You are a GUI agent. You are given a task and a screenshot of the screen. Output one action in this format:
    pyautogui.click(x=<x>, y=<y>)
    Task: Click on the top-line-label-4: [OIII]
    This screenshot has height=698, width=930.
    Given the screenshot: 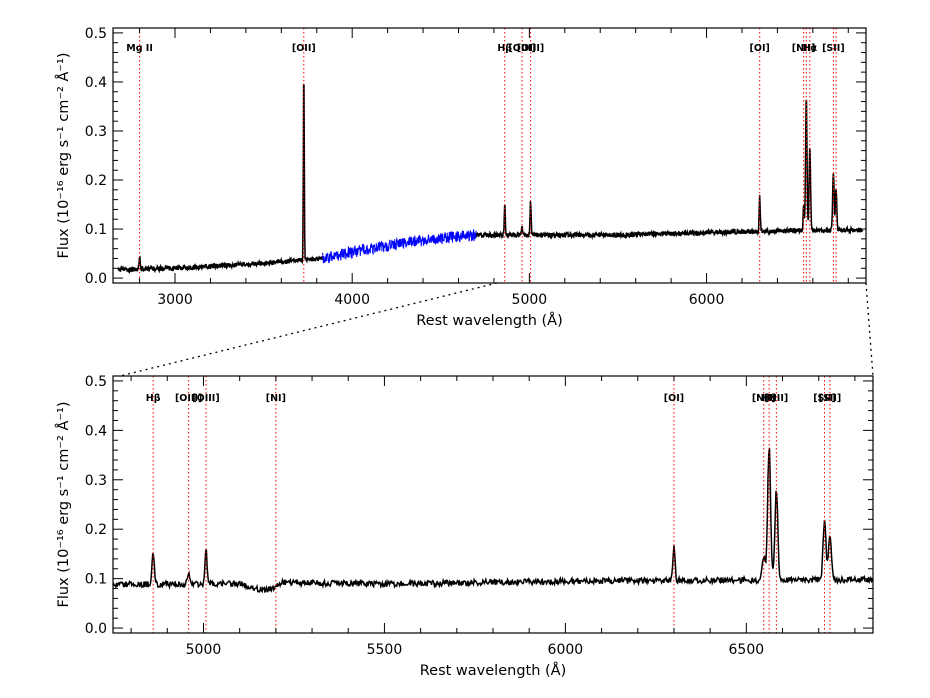 What is the action you would take?
    pyautogui.click(x=530, y=48)
    